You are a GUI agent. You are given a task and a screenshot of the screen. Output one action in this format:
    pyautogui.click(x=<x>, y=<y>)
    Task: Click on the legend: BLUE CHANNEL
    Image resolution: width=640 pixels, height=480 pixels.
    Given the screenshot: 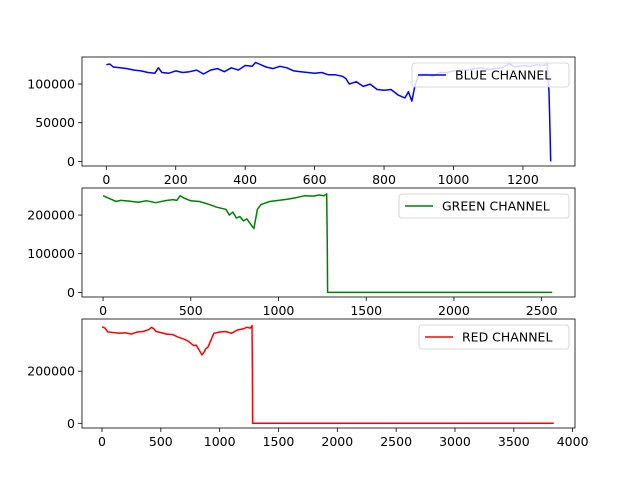 What is the action you would take?
    pyautogui.click(x=490, y=75)
    